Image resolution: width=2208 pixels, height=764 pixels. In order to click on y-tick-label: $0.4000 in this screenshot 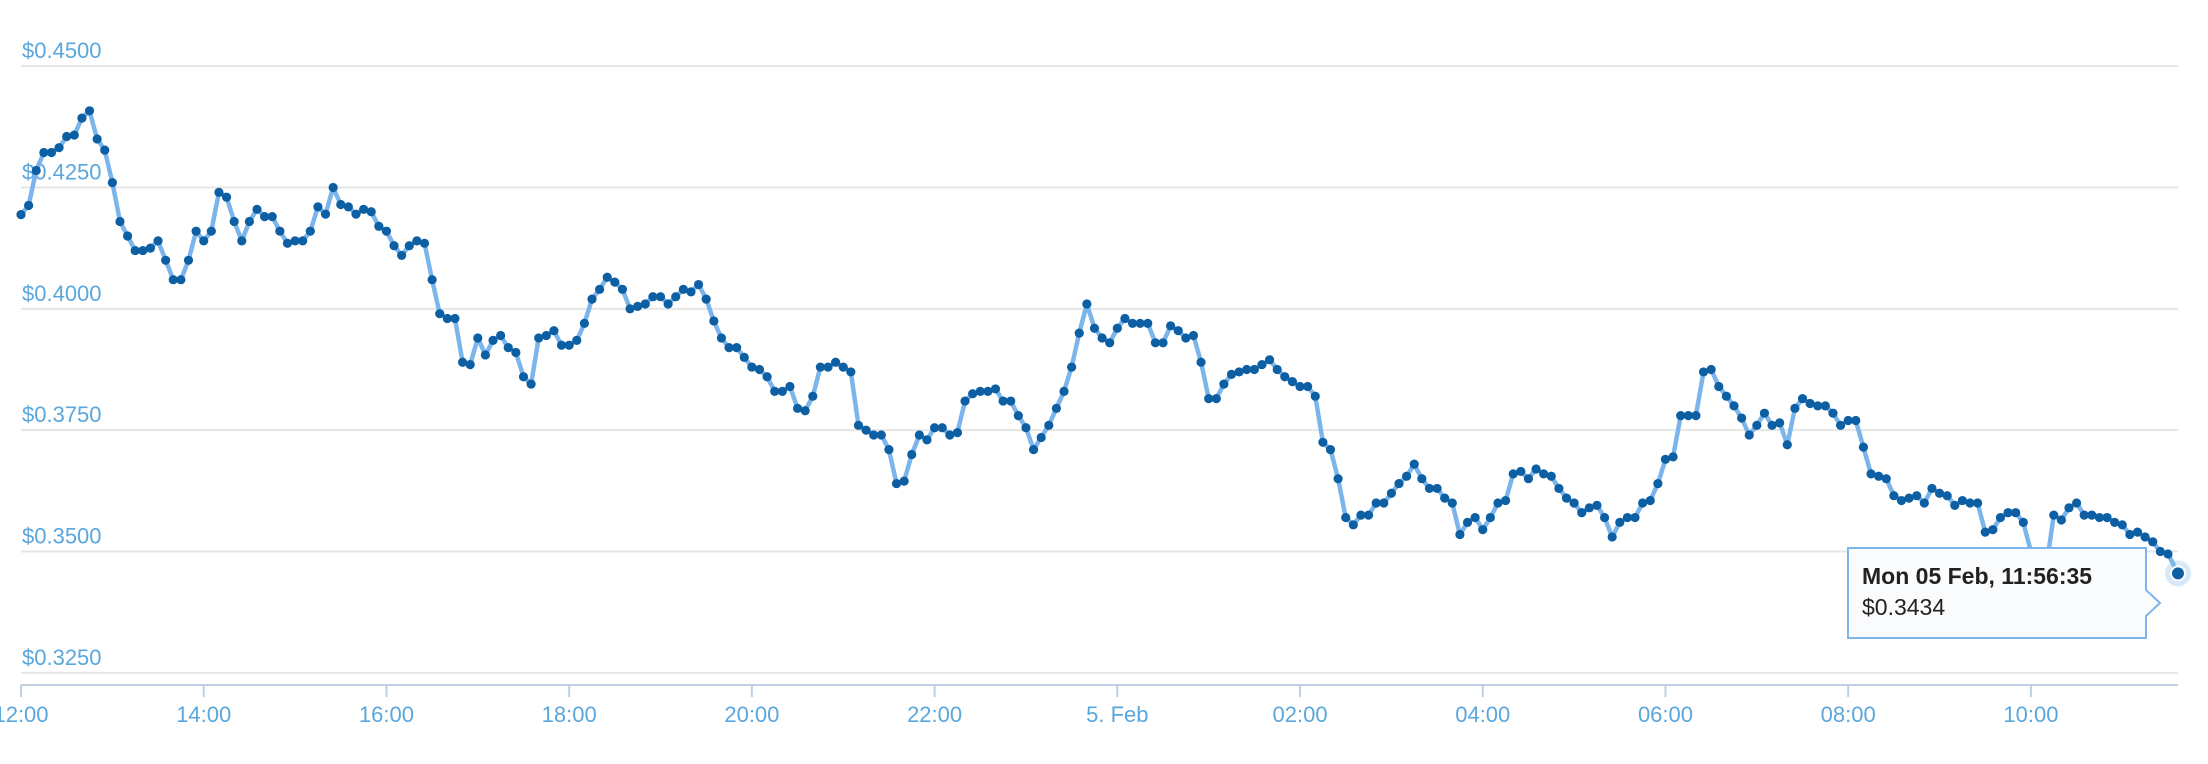, I will do `click(62, 293)`.